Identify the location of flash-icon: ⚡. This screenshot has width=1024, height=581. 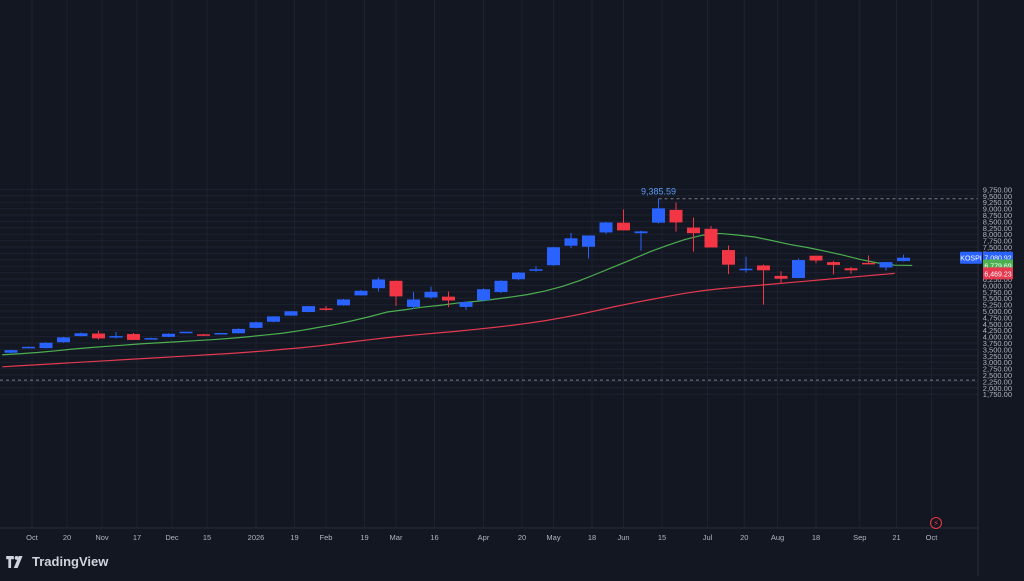
(936, 523).